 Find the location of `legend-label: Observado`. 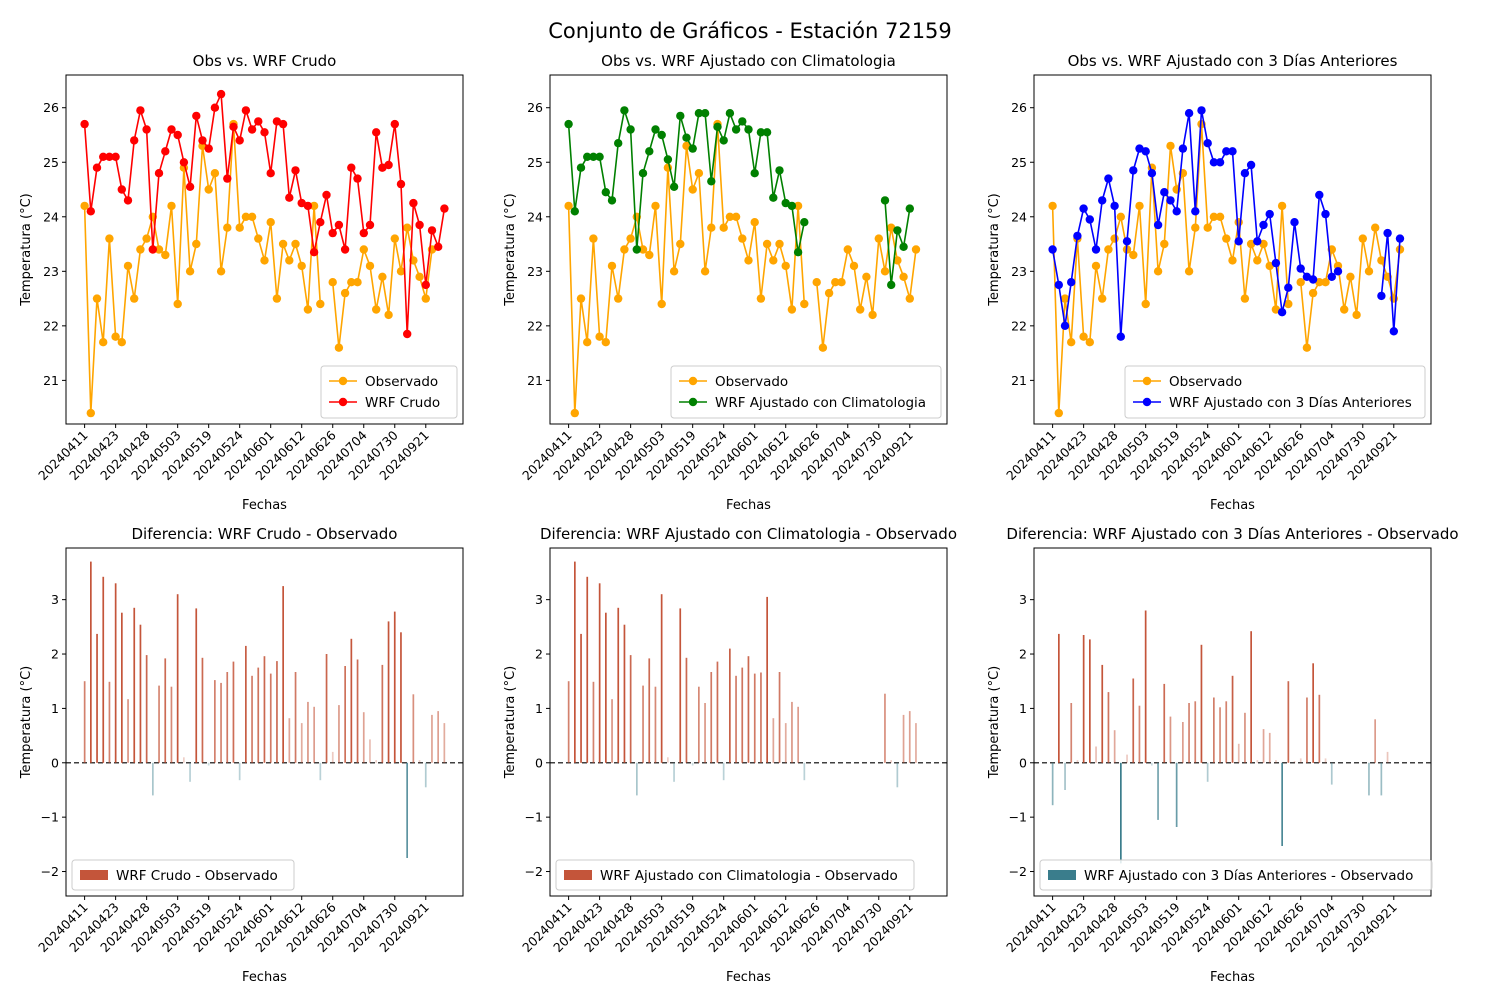

legend-label: Observado is located at coordinates (751, 382).